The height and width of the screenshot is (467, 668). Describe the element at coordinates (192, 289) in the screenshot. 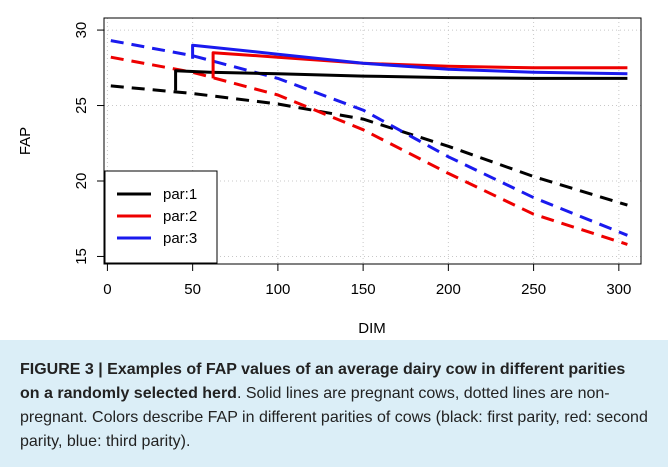

I see `x-tick-label: 50` at that location.